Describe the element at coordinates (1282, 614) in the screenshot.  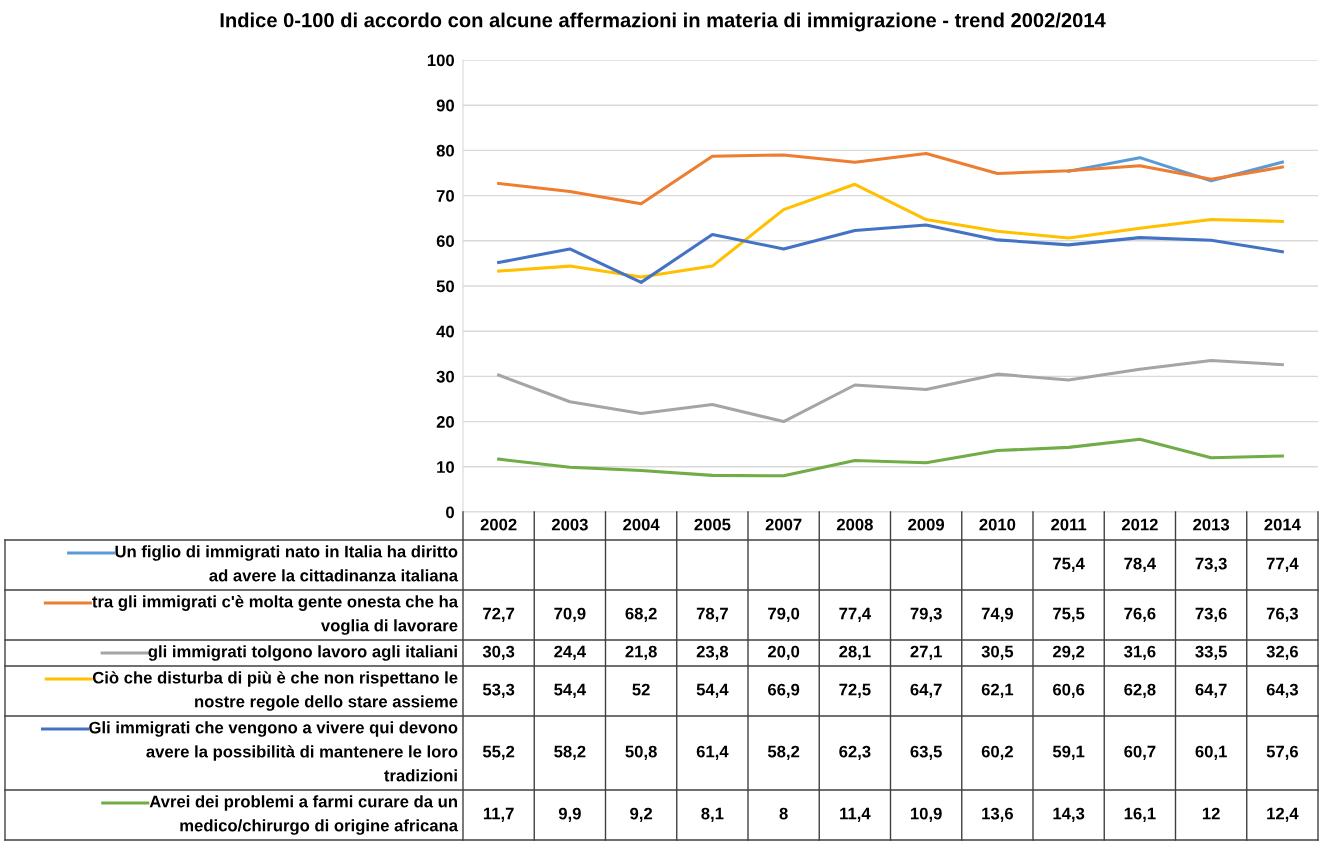
I see `data-label: 76,3` at that location.